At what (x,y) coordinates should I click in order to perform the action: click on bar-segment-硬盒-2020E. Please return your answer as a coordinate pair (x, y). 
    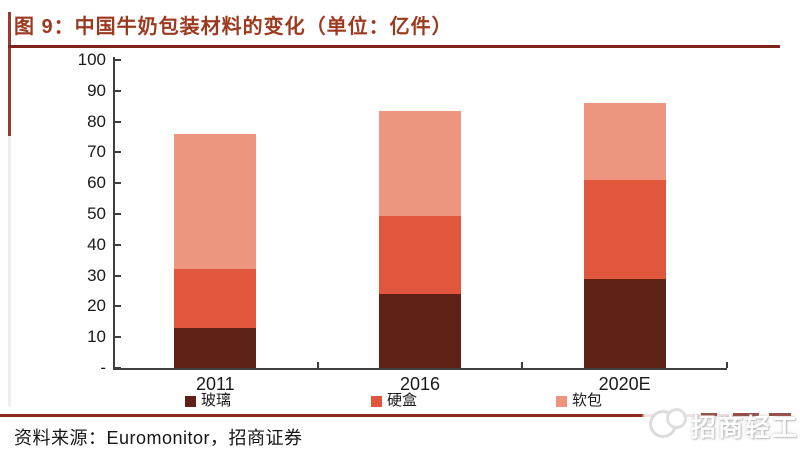
    Looking at the image, I should click on (624, 229).